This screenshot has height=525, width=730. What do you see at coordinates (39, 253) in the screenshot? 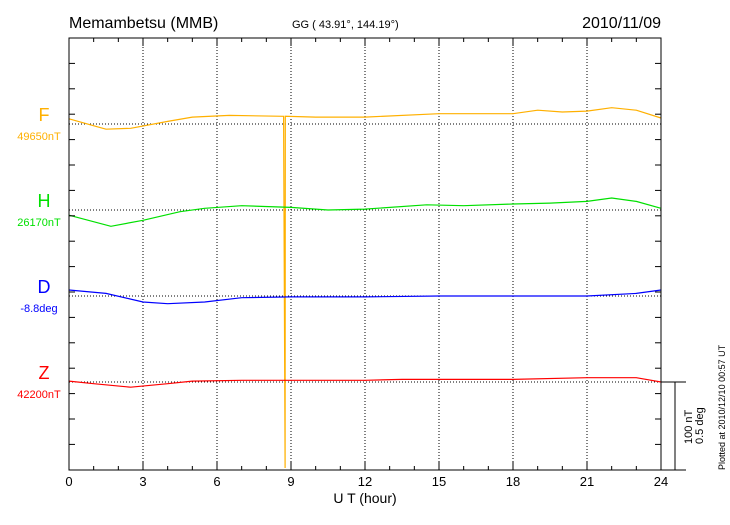
I see `series-labels: F 49650nT H 26170nT D -8.8deg Z 42200nT` at bounding box center [39, 253].